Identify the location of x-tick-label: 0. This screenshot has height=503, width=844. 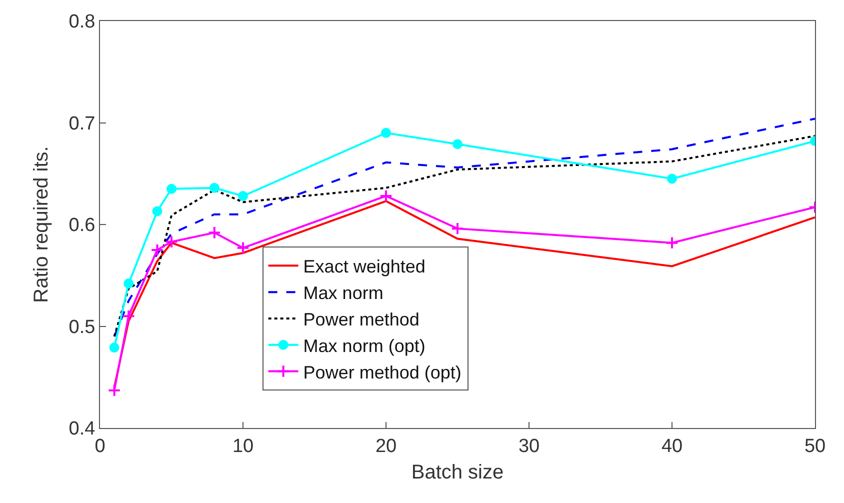
(100, 446).